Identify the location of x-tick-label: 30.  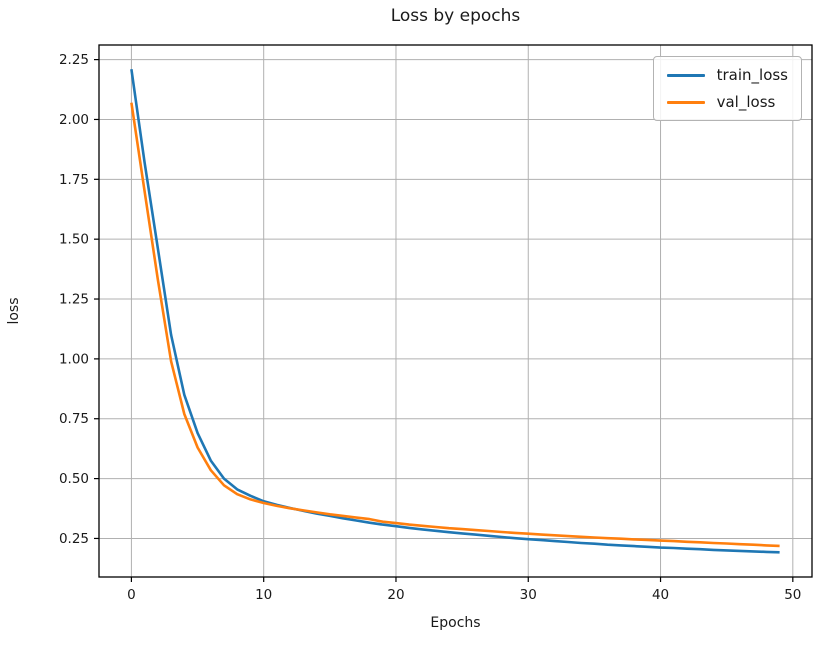
(528, 595).